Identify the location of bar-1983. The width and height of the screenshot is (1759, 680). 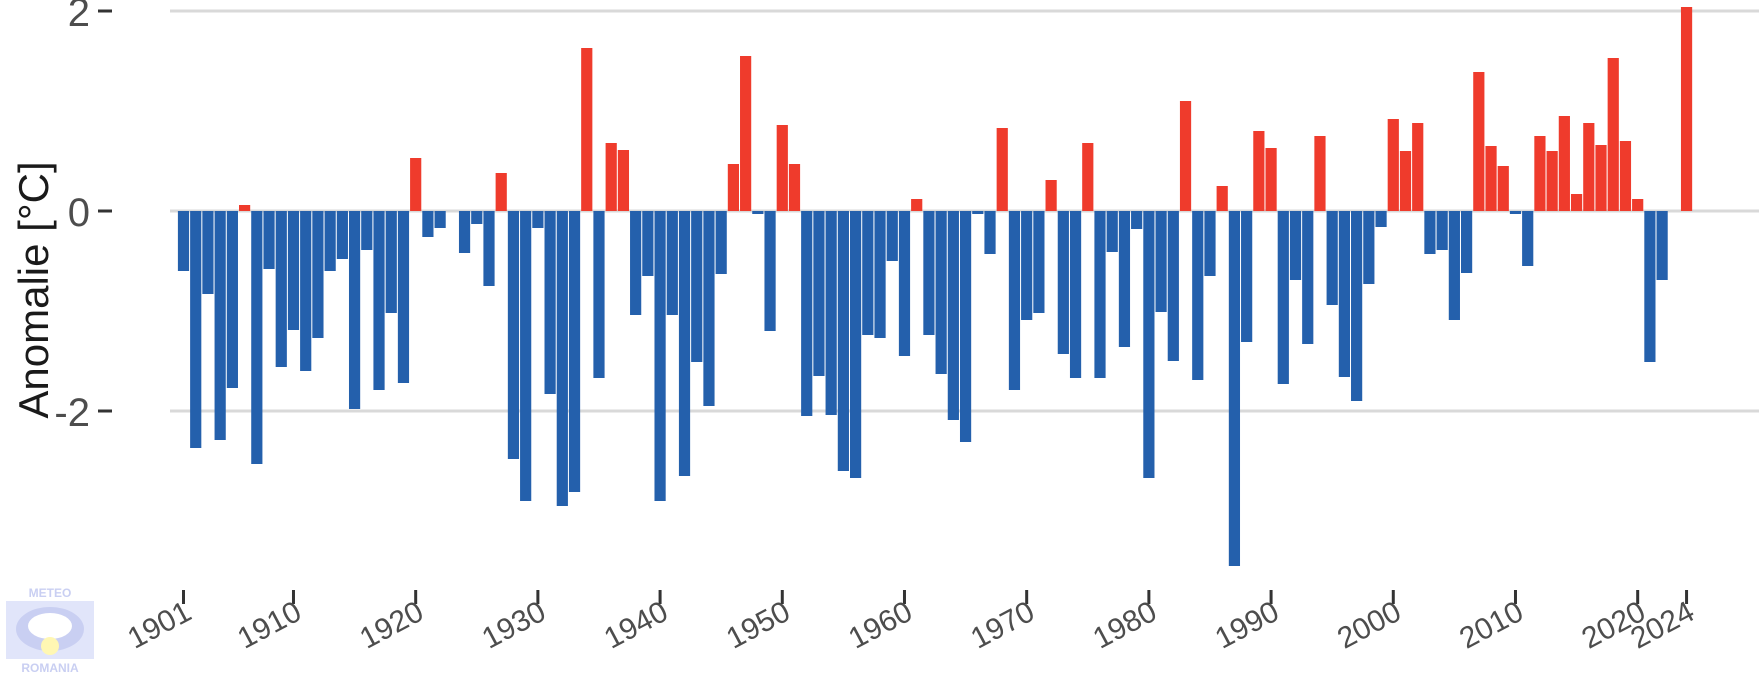
(1185, 156).